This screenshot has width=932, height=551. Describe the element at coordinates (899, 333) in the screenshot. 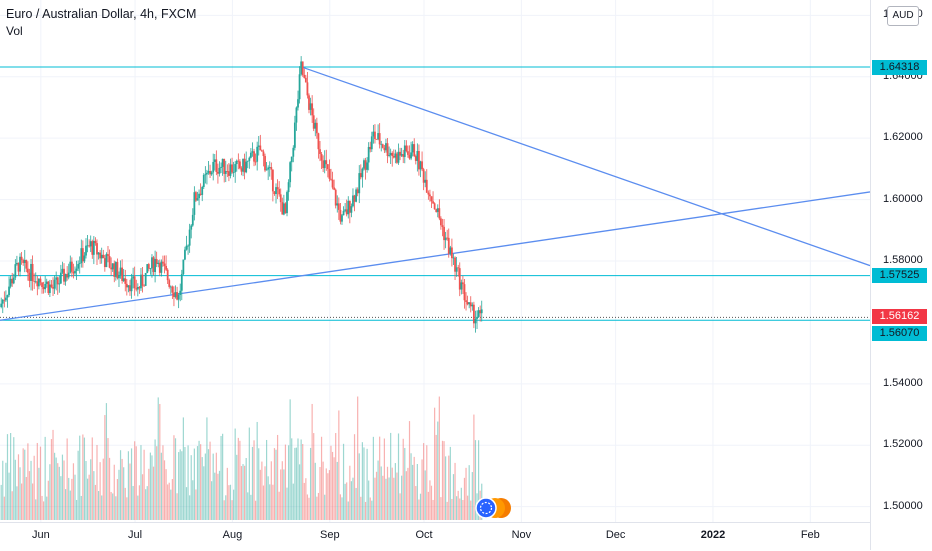

I see `price-badge-support: 1.56070` at that location.